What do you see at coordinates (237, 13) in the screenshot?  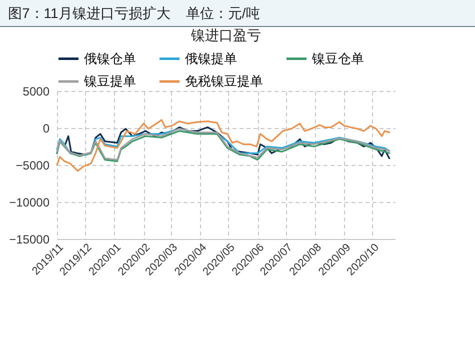 I see `chart-title: 图7：11月镍进口亏损扩大 单位：元/吨` at bounding box center [237, 13].